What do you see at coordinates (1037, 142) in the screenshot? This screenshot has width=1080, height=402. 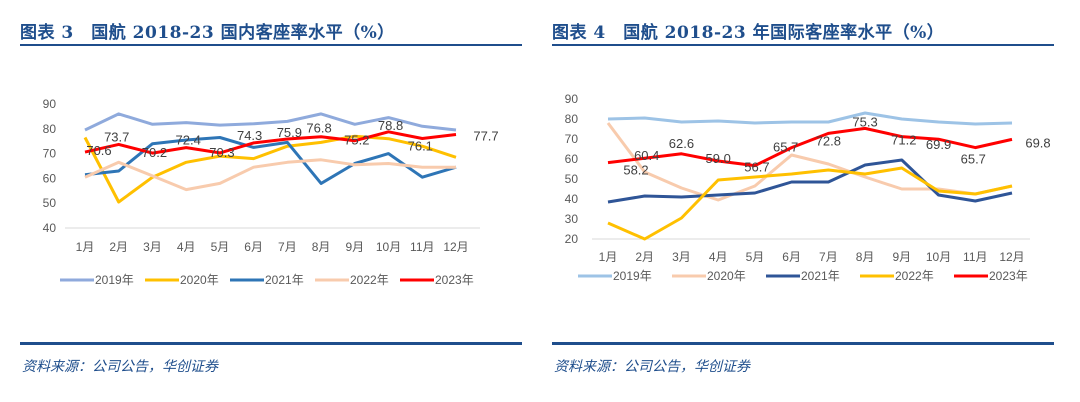 I see `data-label: 69.8` at bounding box center [1037, 142].